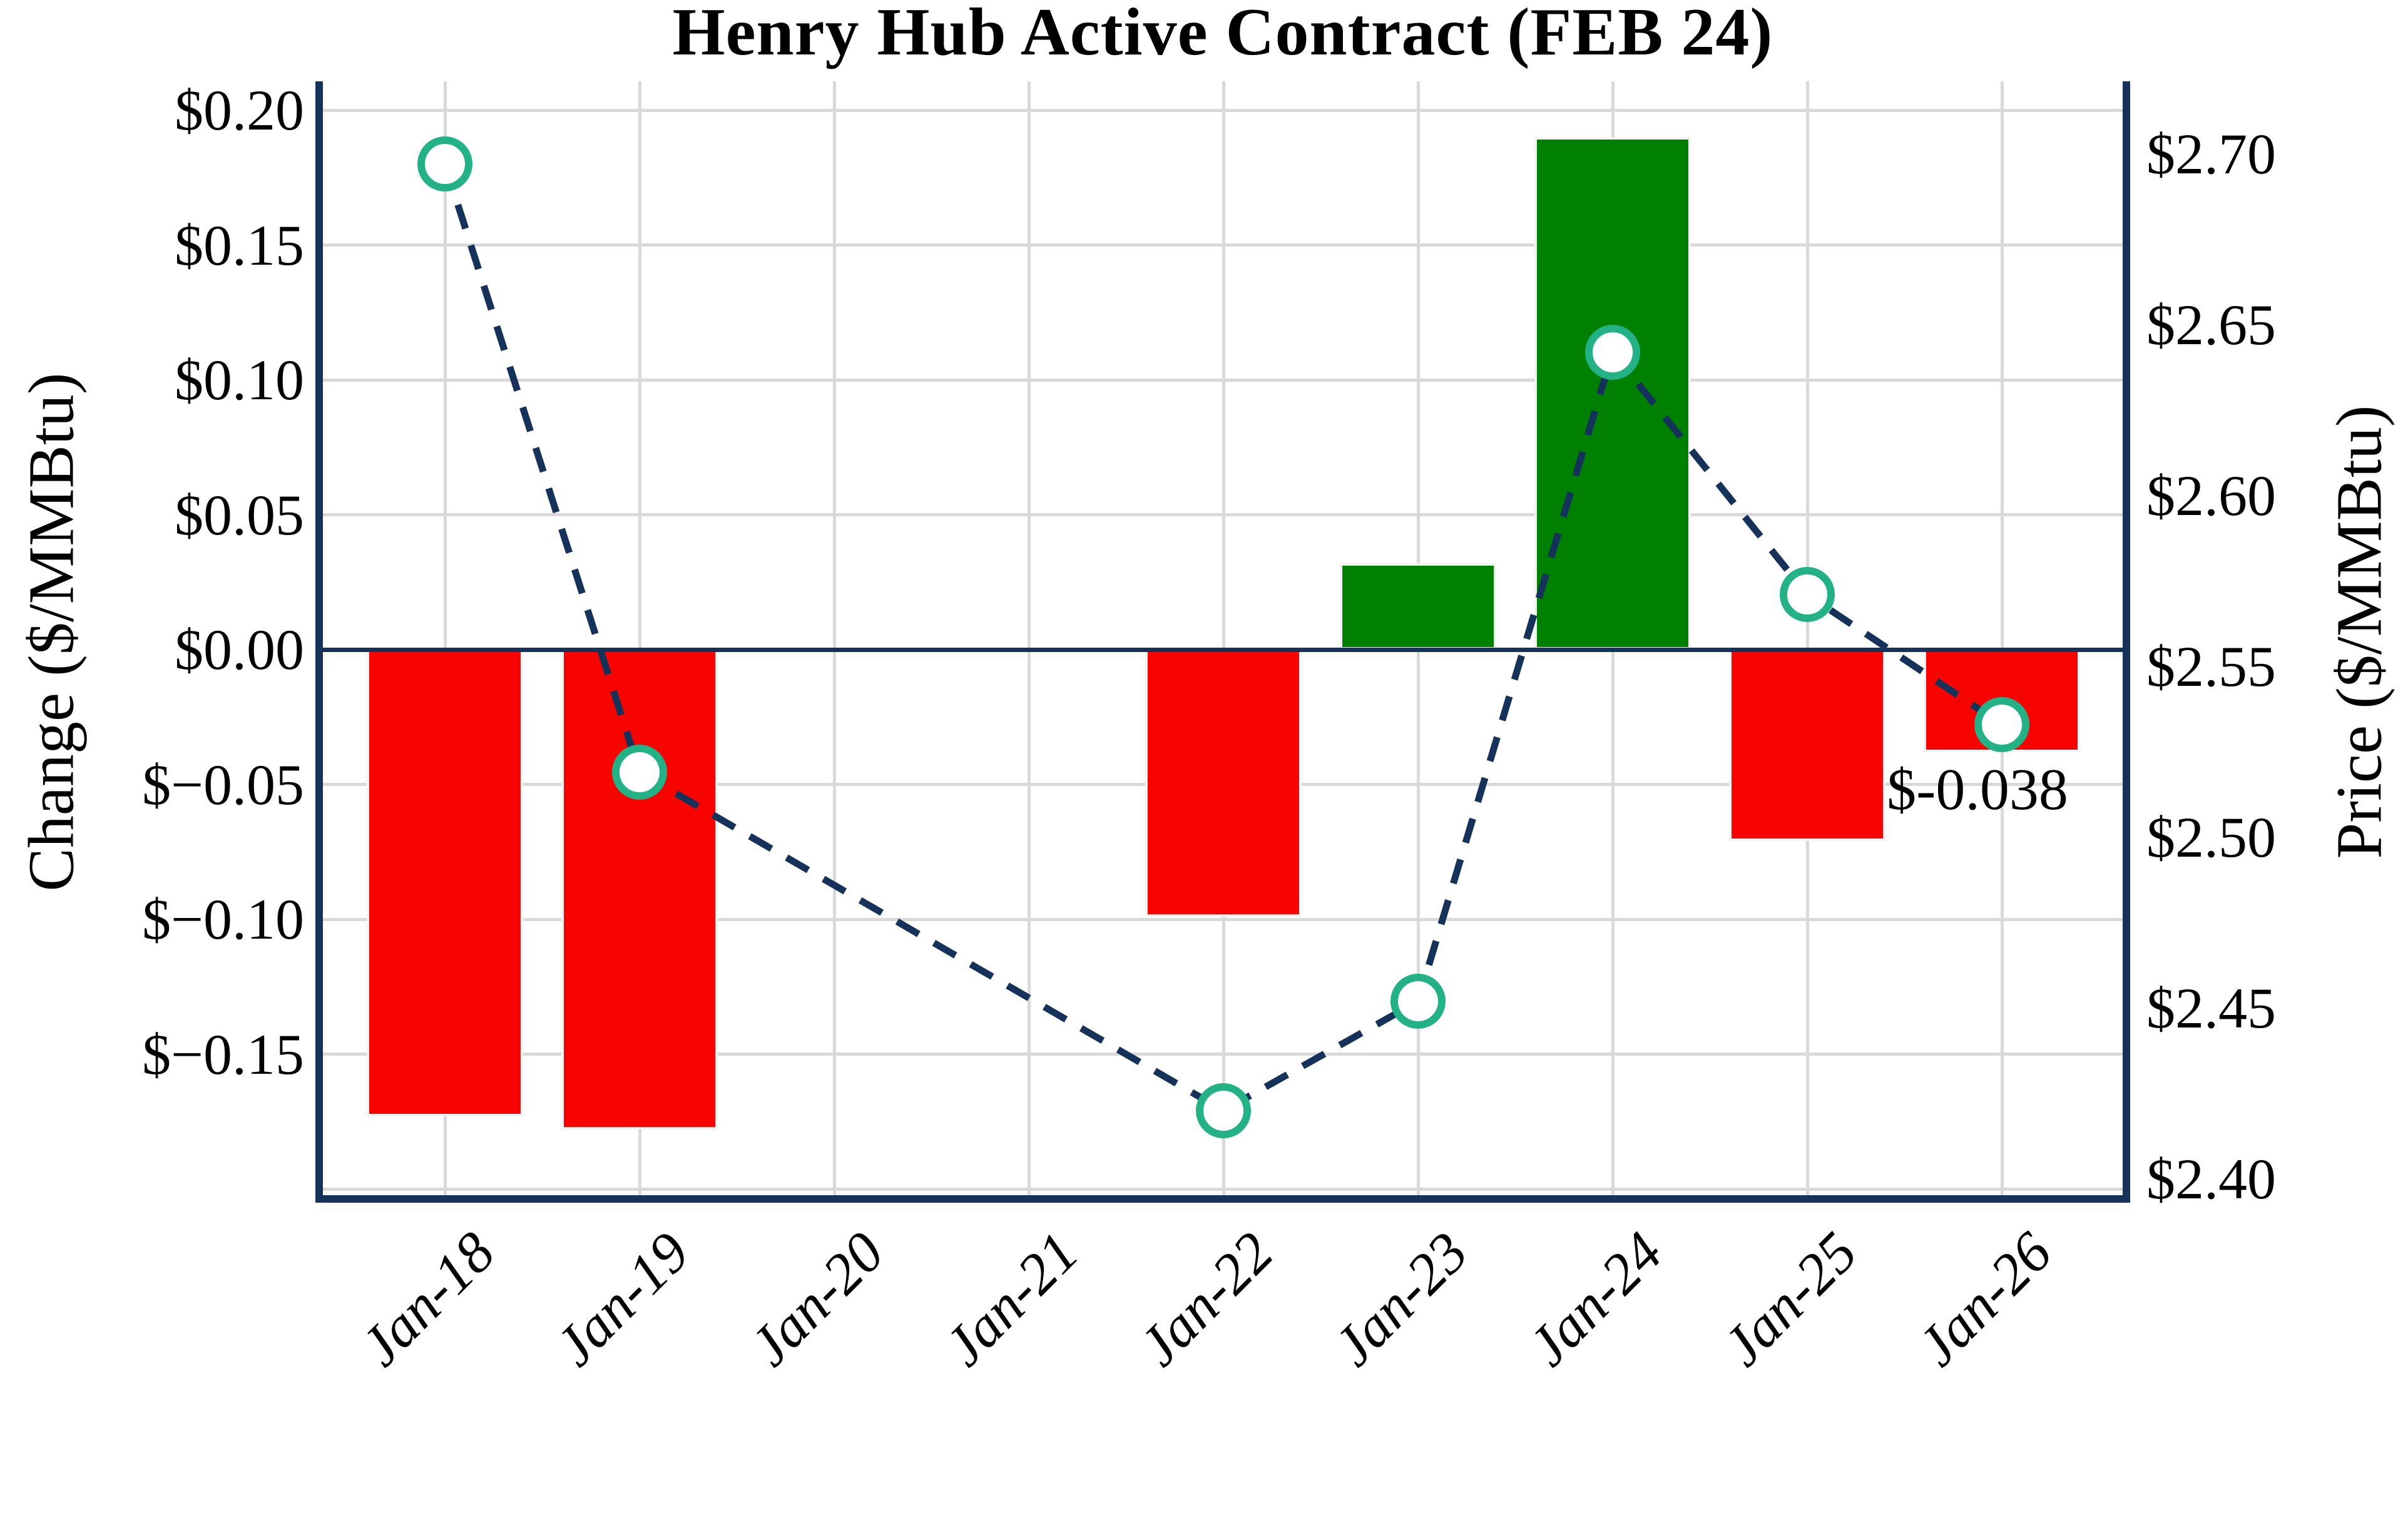 This screenshot has height=1540, width=2403. I want to click on left-axis-tick-label: $0.15, so click(239, 245).